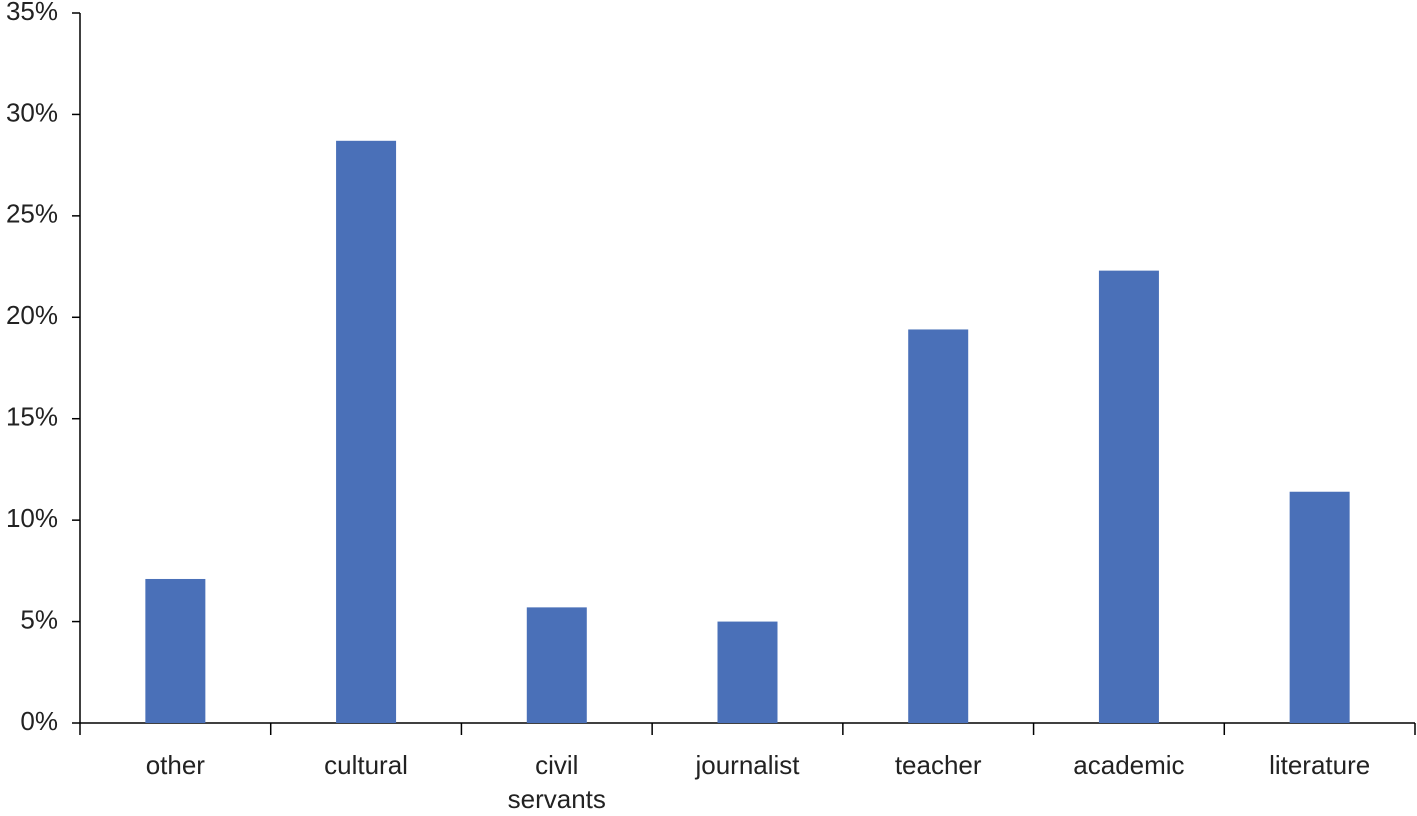 Image resolution: width=1417 pixels, height=816 pixels. What do you see at coordinates (32, 518) in the screenshot?
I see `y-tick-label: 10%` at bounding box center [32, 518].